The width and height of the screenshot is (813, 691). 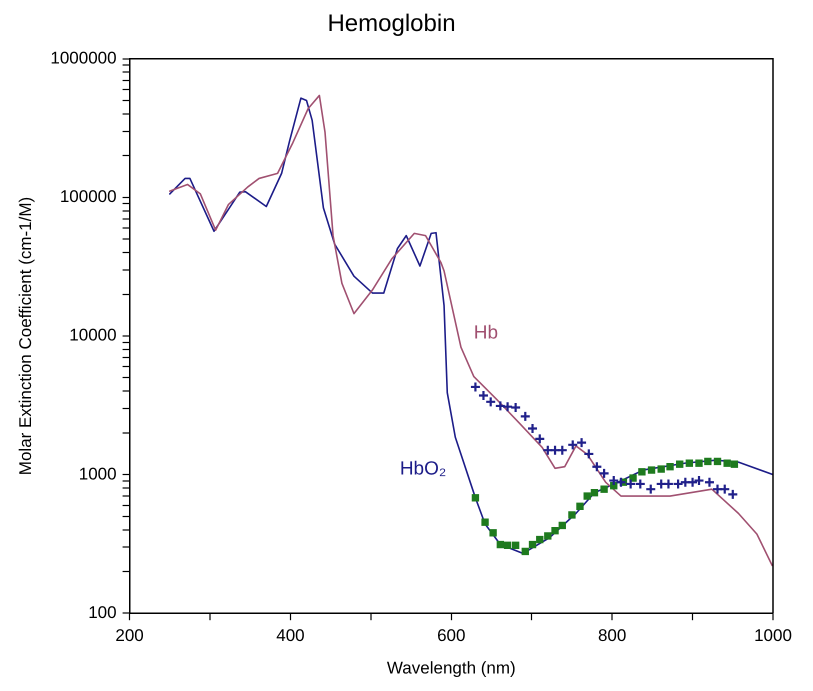 I want to click on chart-title: Hemoglobin, so click(x=391, y=24).